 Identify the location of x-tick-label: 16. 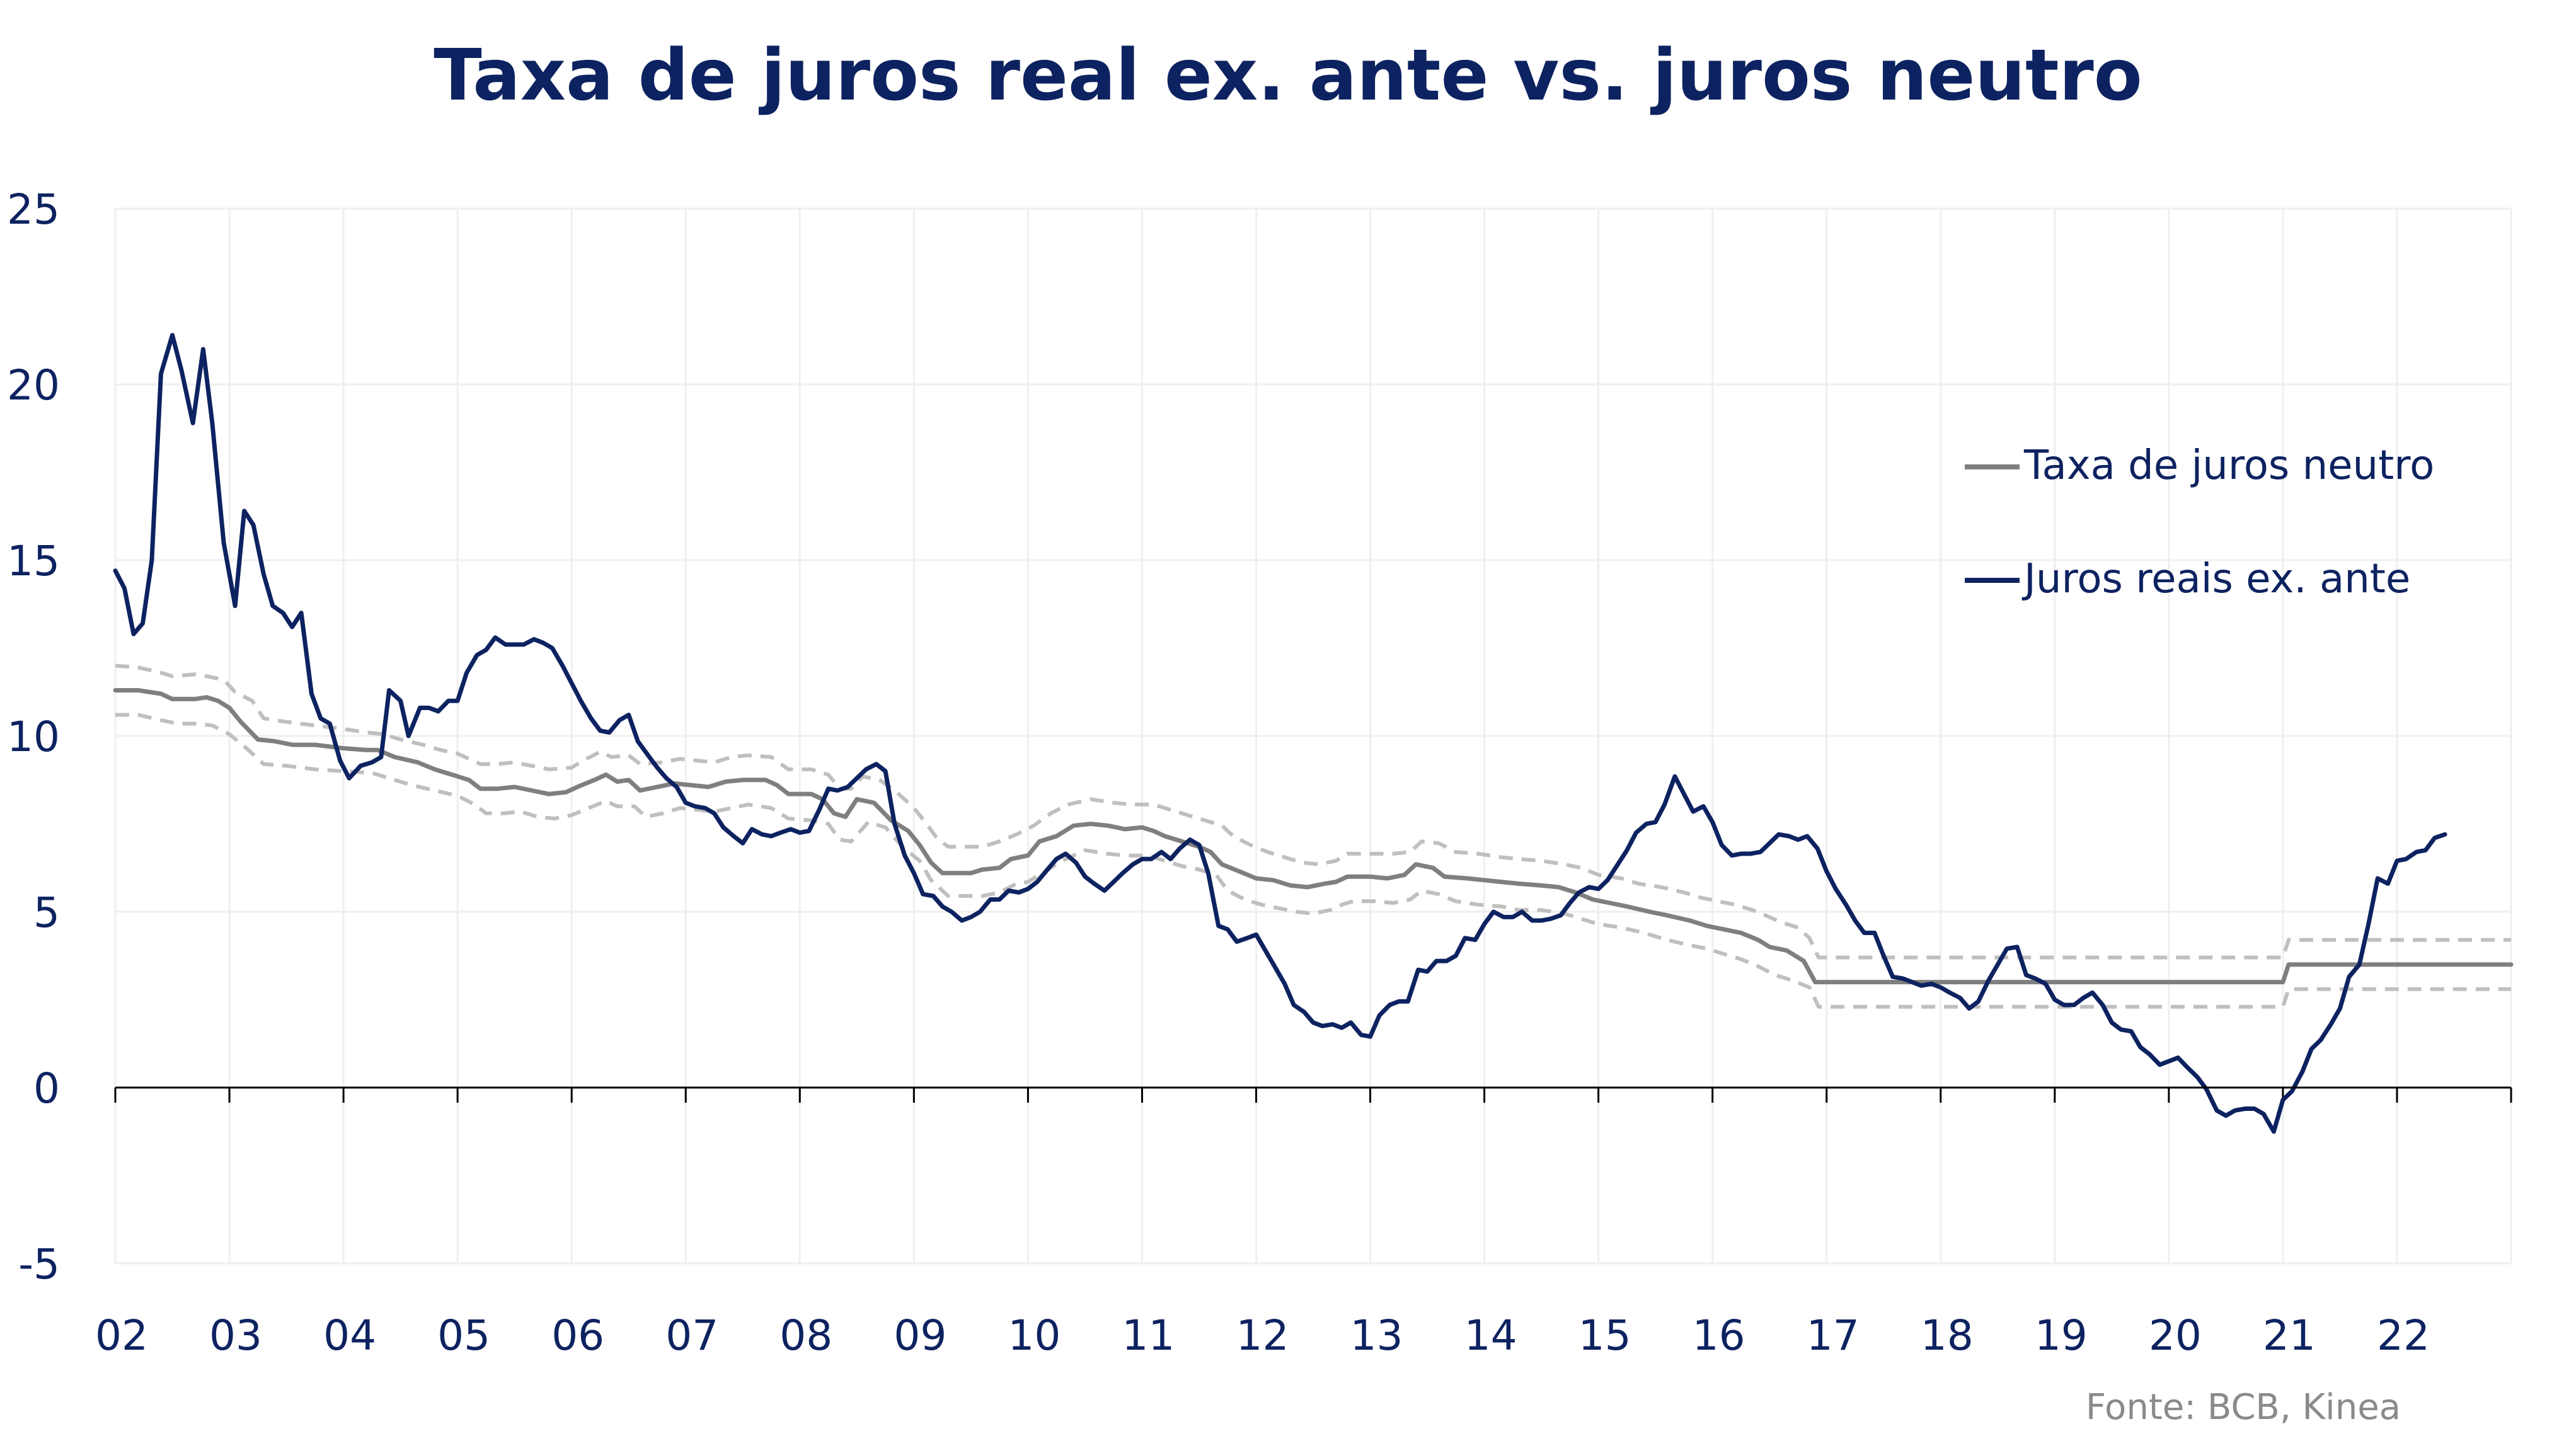
(1719, 1335).